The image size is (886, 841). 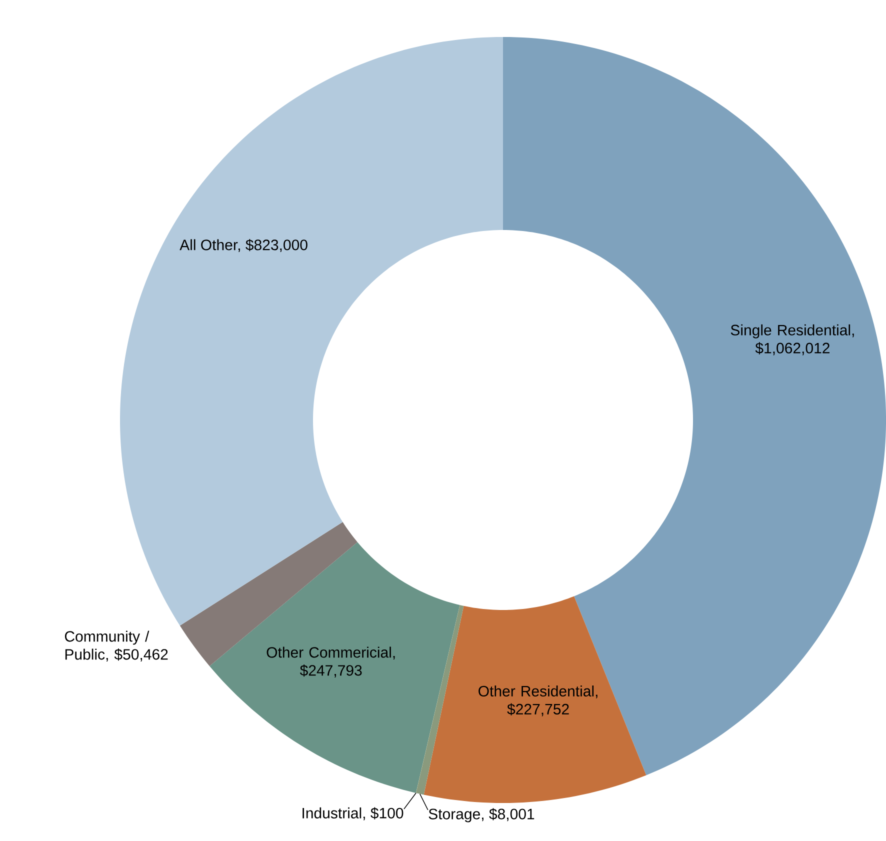 I want to click on data-label: Storage, $8,001, so click(x=481, y=815).